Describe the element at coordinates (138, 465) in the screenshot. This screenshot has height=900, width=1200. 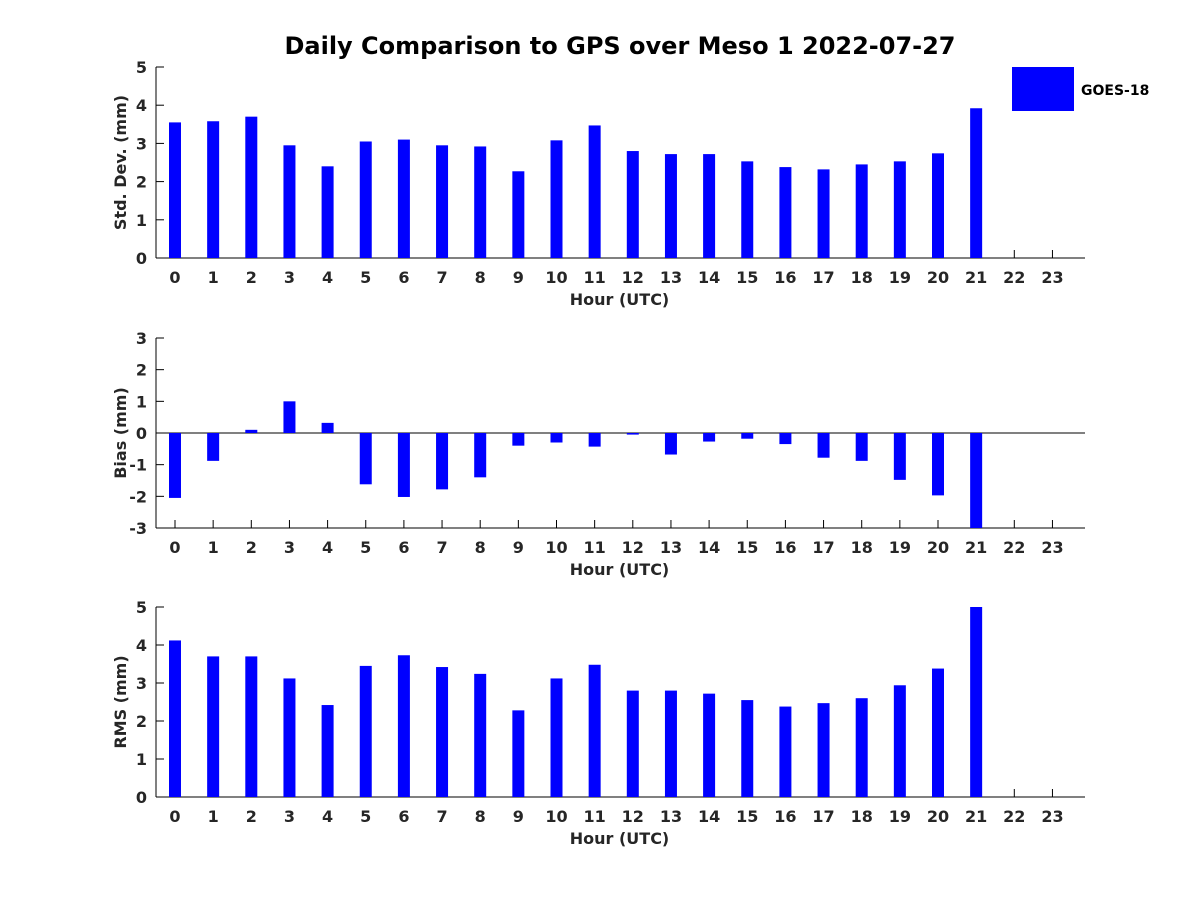
I see `y-tick-label: -1` at that location.